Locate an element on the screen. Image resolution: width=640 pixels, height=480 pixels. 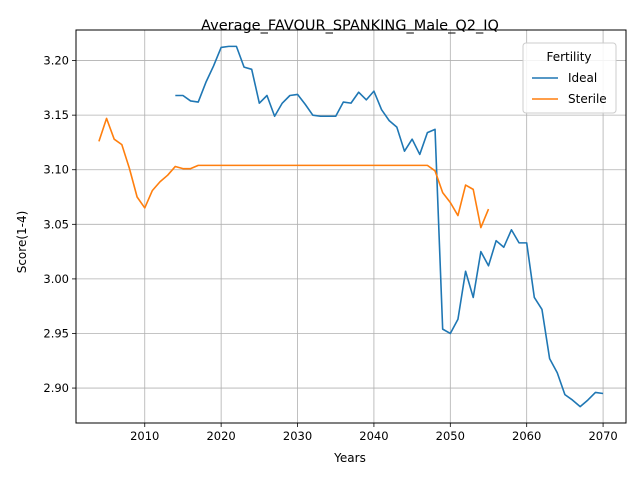
x-tick-label: 2030 is located at coordinates (297, 436).